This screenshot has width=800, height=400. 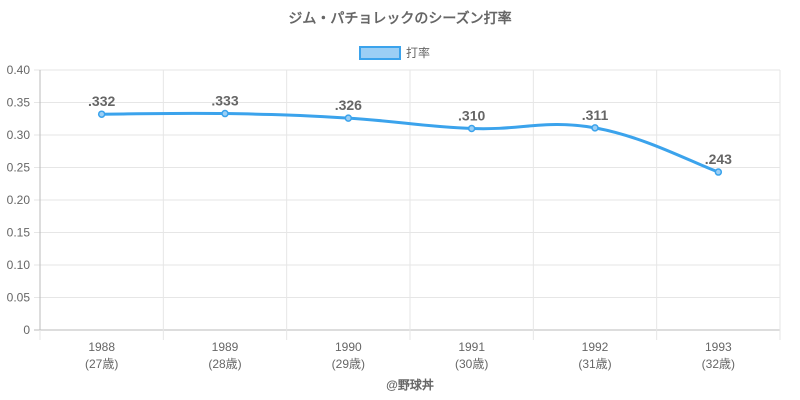 What do you see at coordinates (26, 330) in the screenshot?
I see `y-tick-label: 0` at bounding box center [26, 330].